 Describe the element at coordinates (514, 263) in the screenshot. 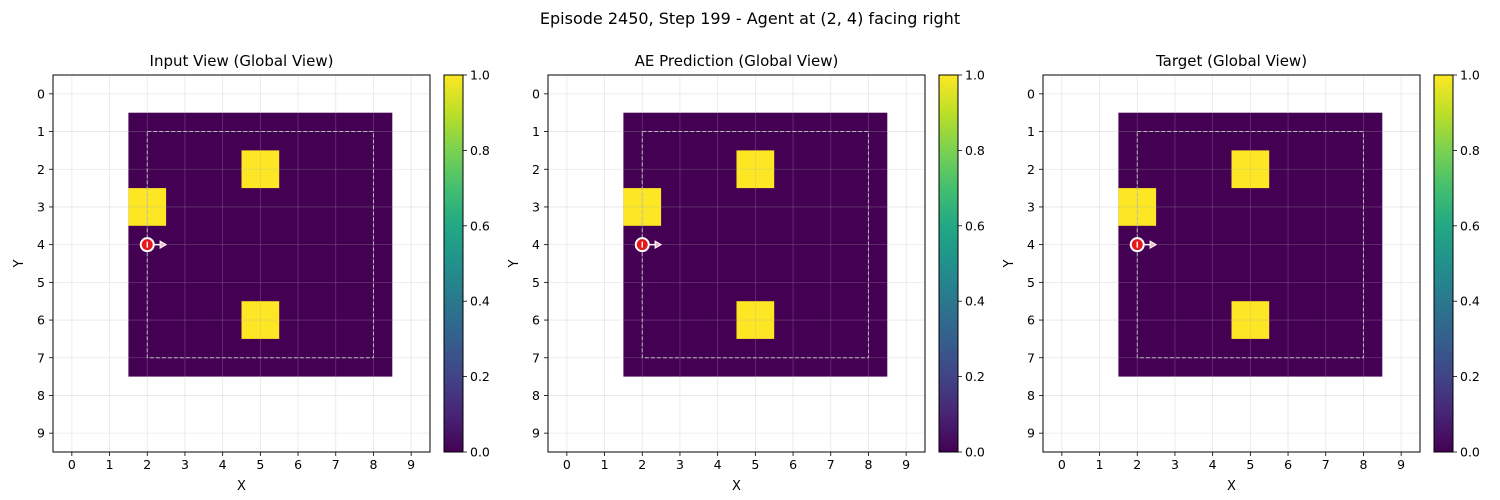

I see `y-axis-label: Y` at that location.